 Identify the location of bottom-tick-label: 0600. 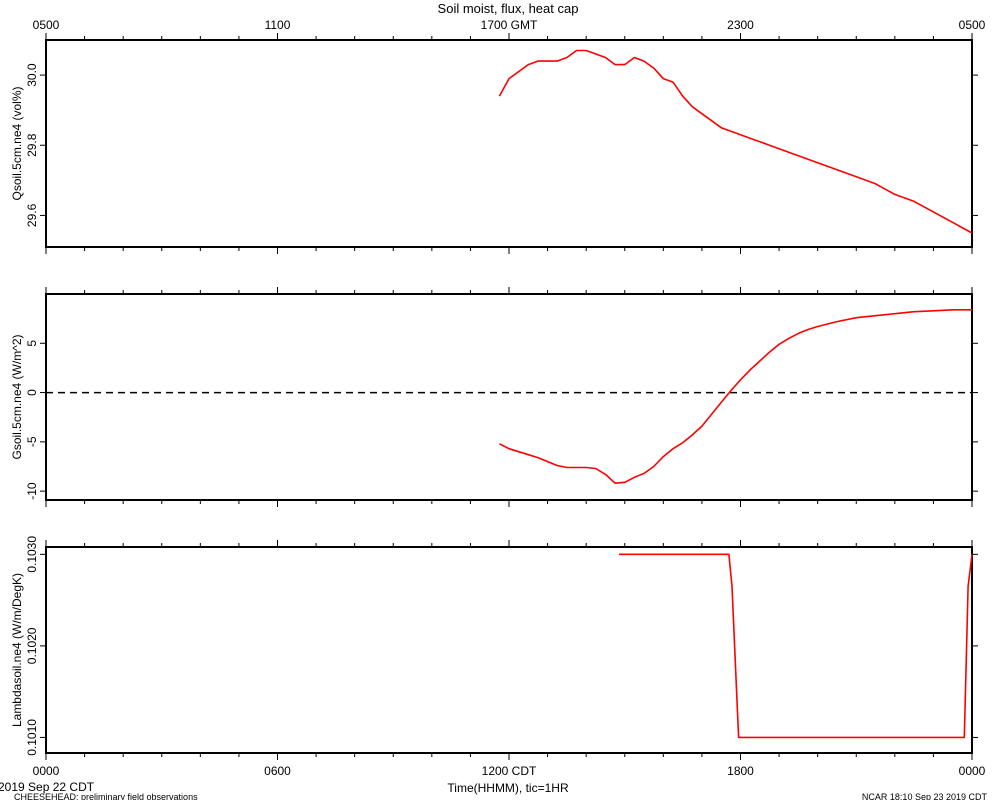
(277, 771).